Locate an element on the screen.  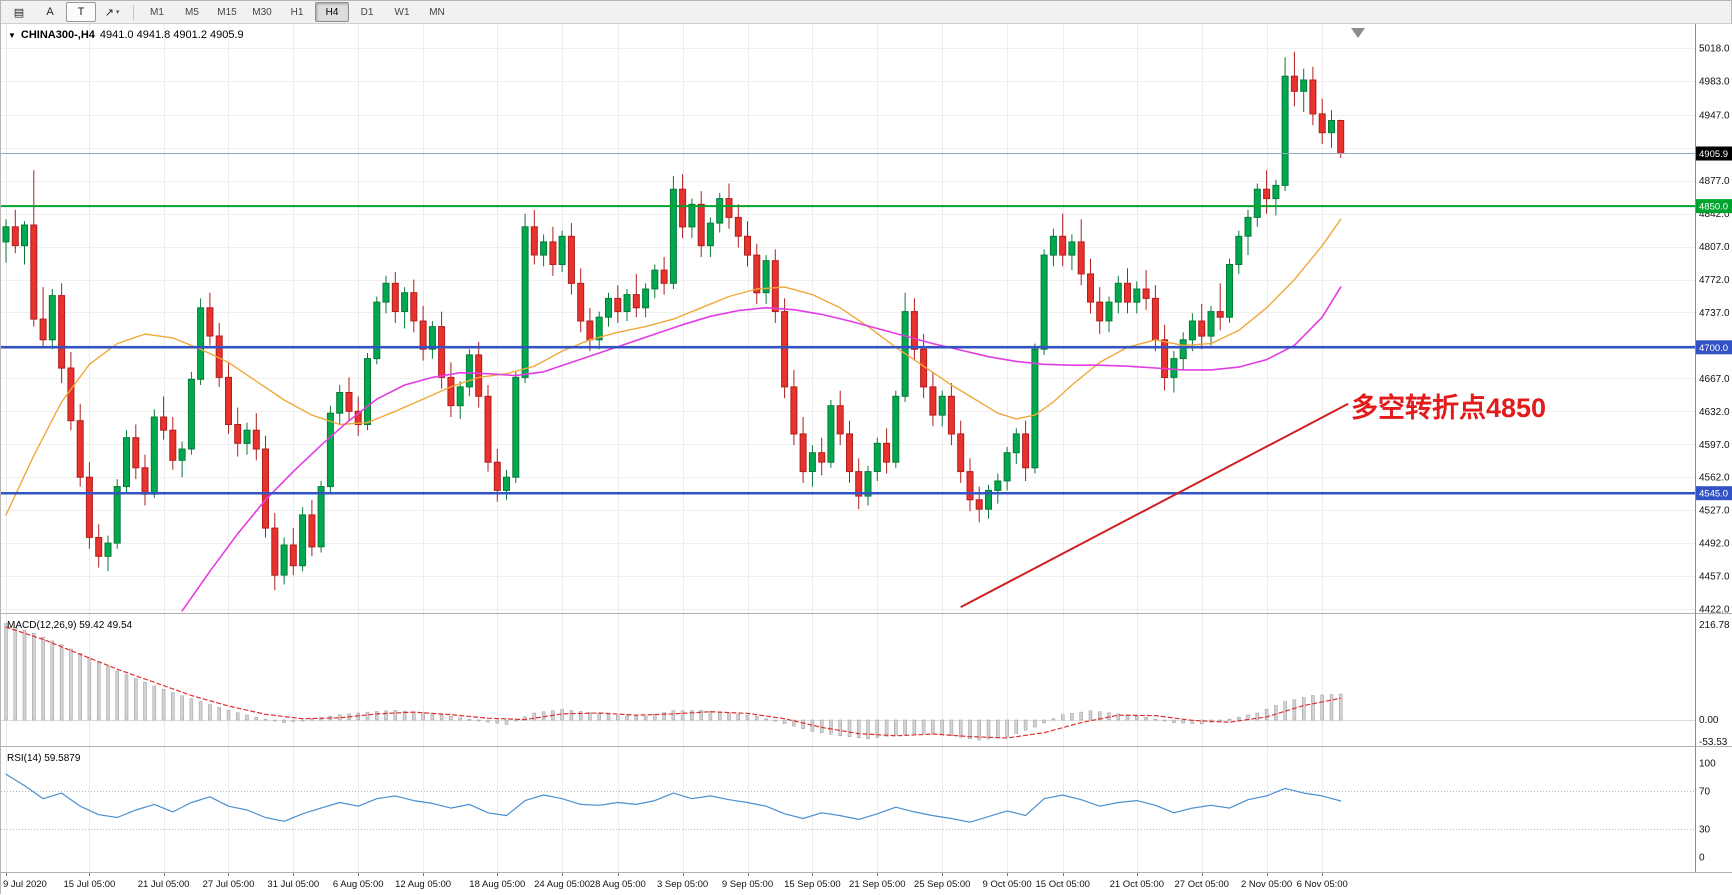
toolbar: ▤ A T ↗ ▾ M1 M5 M15 M30 H1 H4 D1 W1 MN is located at coordinates (866, 12).